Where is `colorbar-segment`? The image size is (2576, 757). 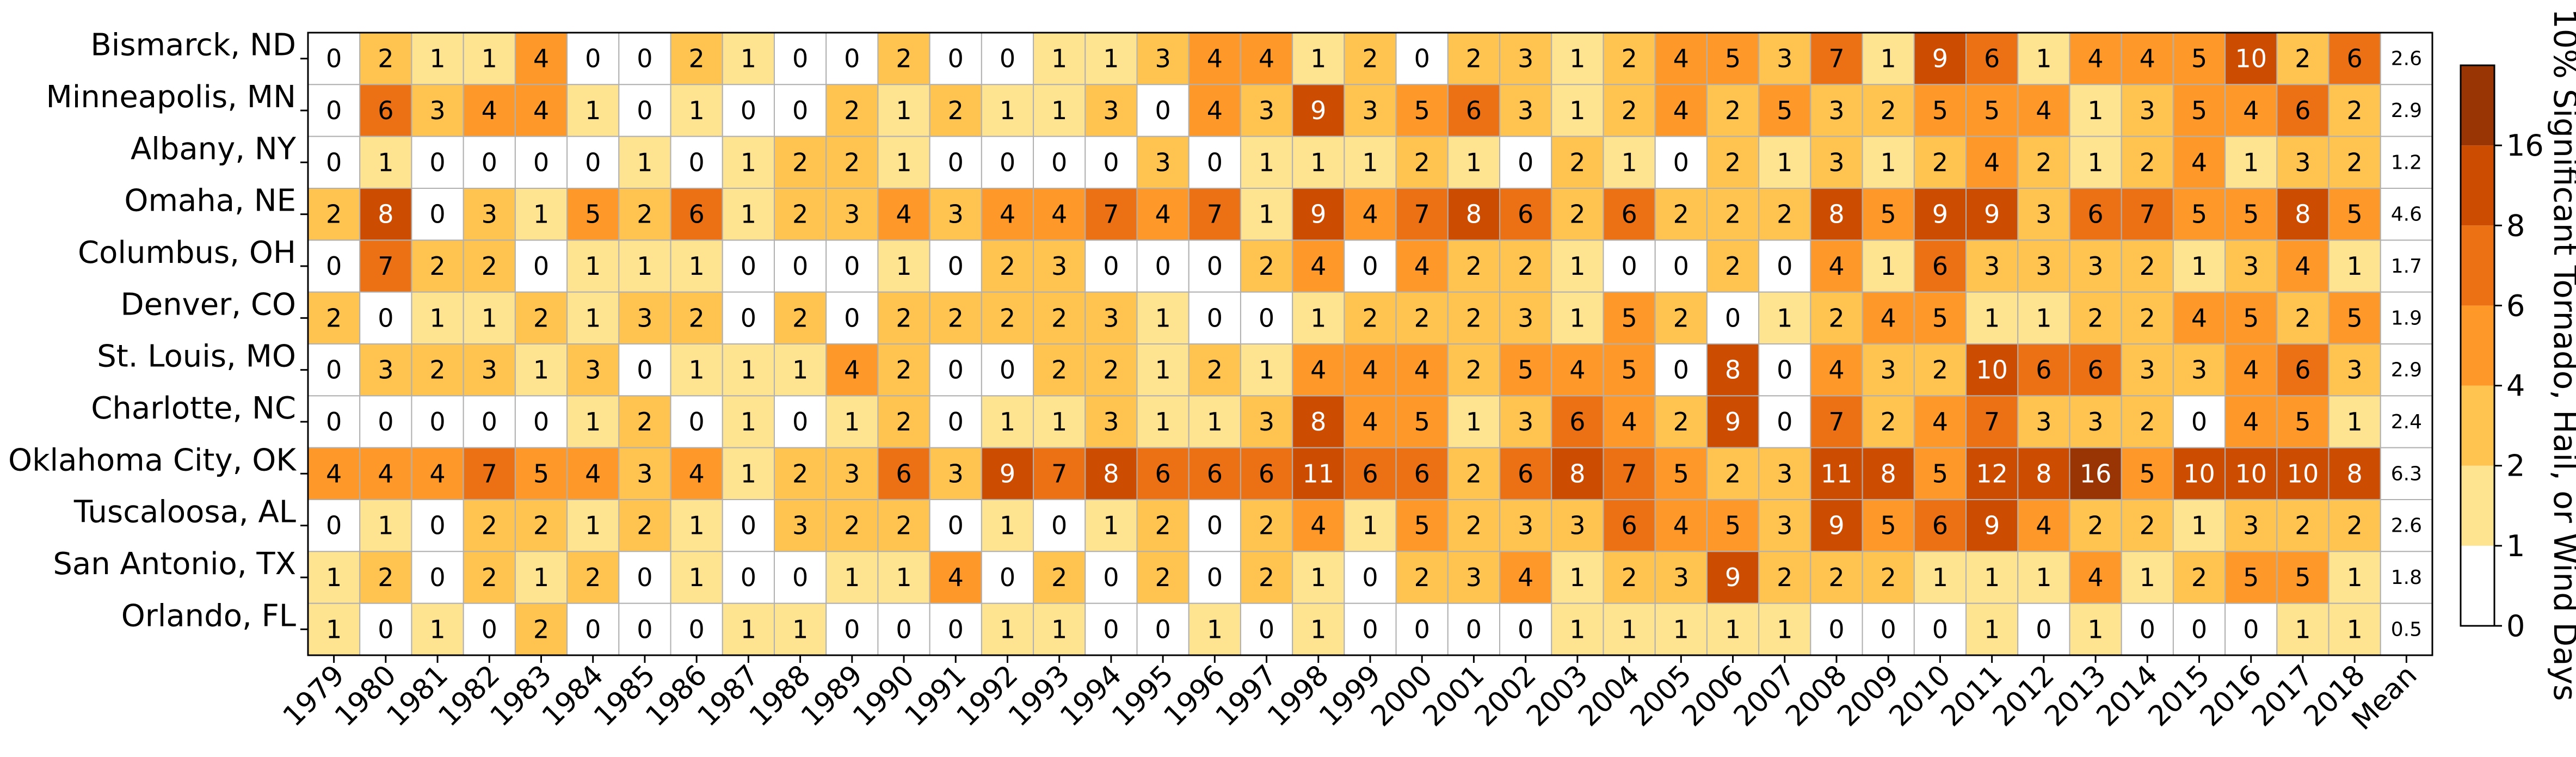
colorbar-segment is located at coordinates (2478, 265).